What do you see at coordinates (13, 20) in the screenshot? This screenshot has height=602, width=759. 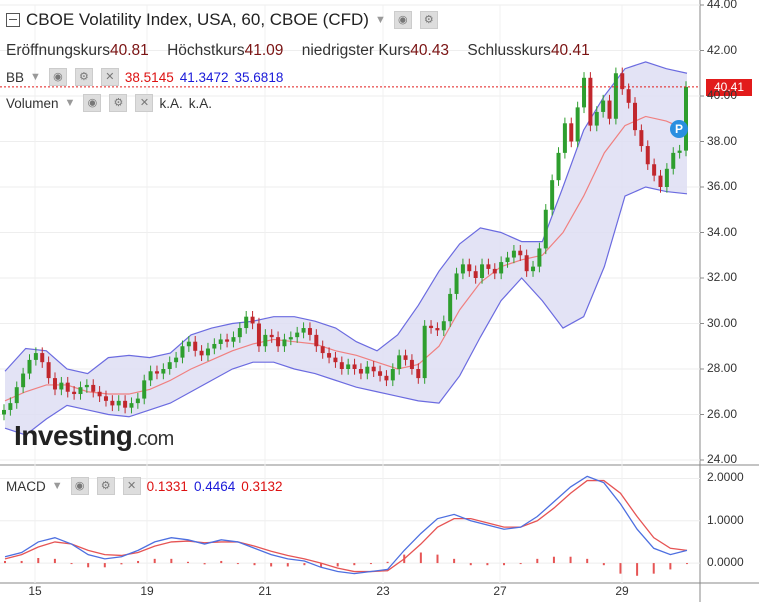 I see `collapse-icon` at bounding box center [13, 20].